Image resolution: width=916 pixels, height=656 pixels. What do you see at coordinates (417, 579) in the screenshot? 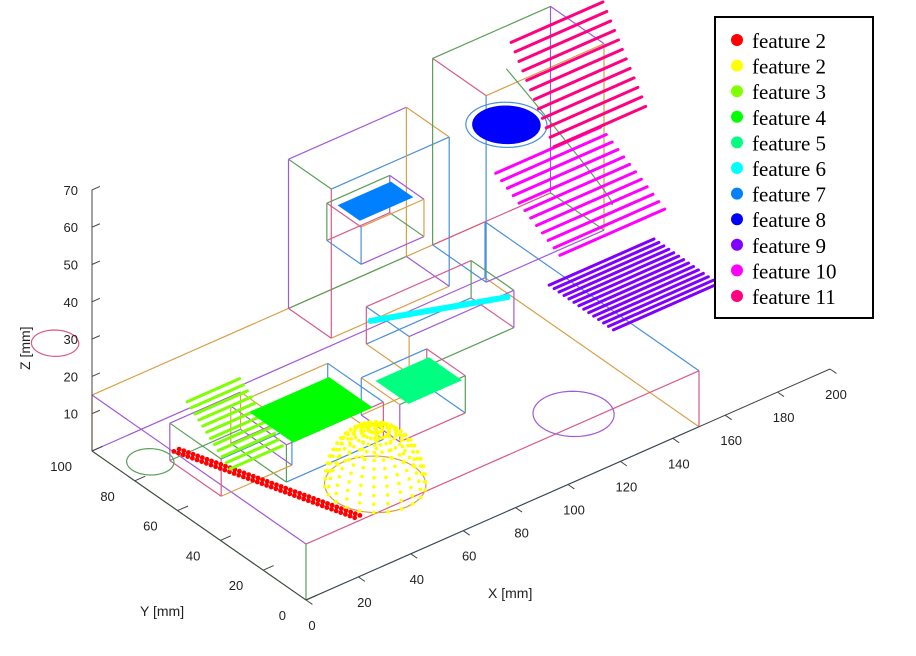
I see `x-tick-label: 40` at bounding box center [417, 579].